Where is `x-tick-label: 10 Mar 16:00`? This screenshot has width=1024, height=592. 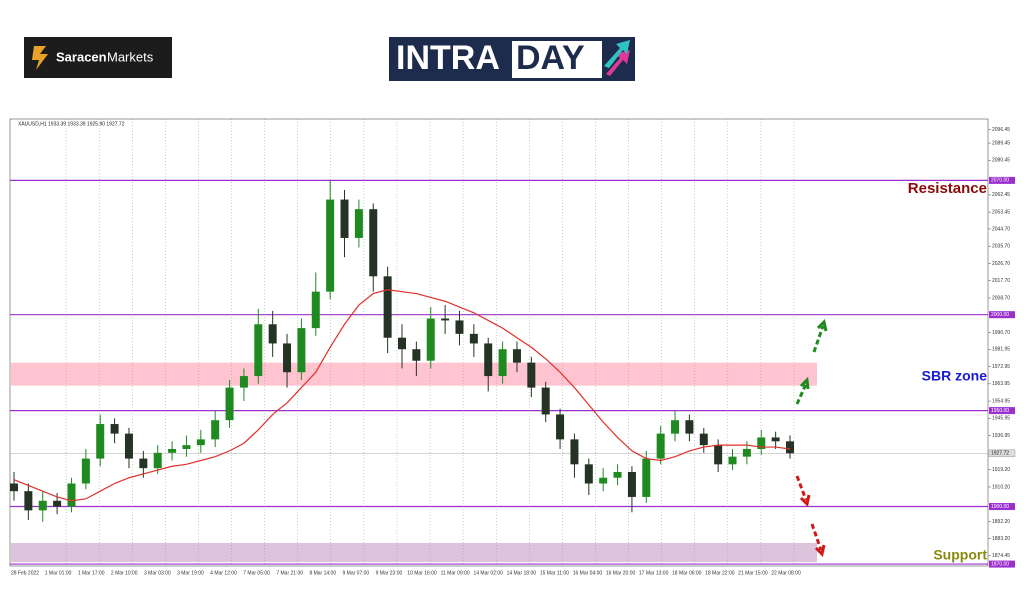
x-tick-label: 10 Mar 16:00 is located at coordinates (422, 573).